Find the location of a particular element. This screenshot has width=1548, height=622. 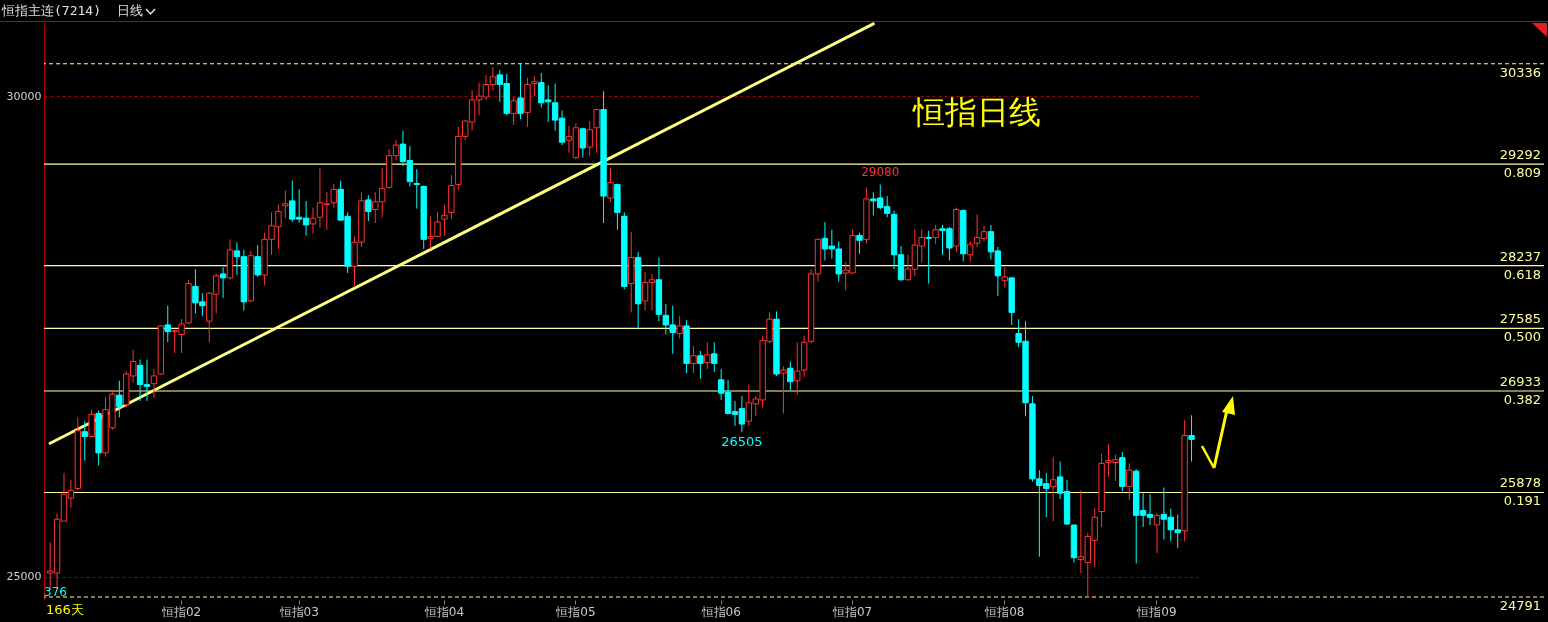

y-tick-label: 30000 is located at coordinates (24, 96).